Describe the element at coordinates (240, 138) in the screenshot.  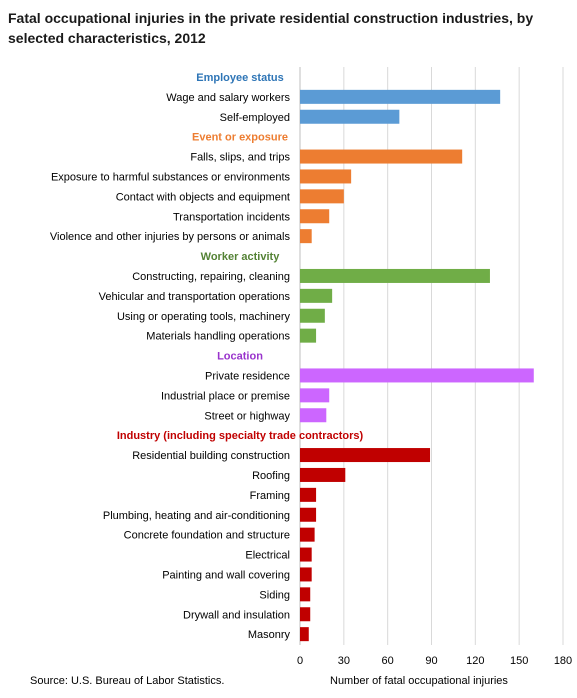
I see `group-header: Event or exposure` at that location.